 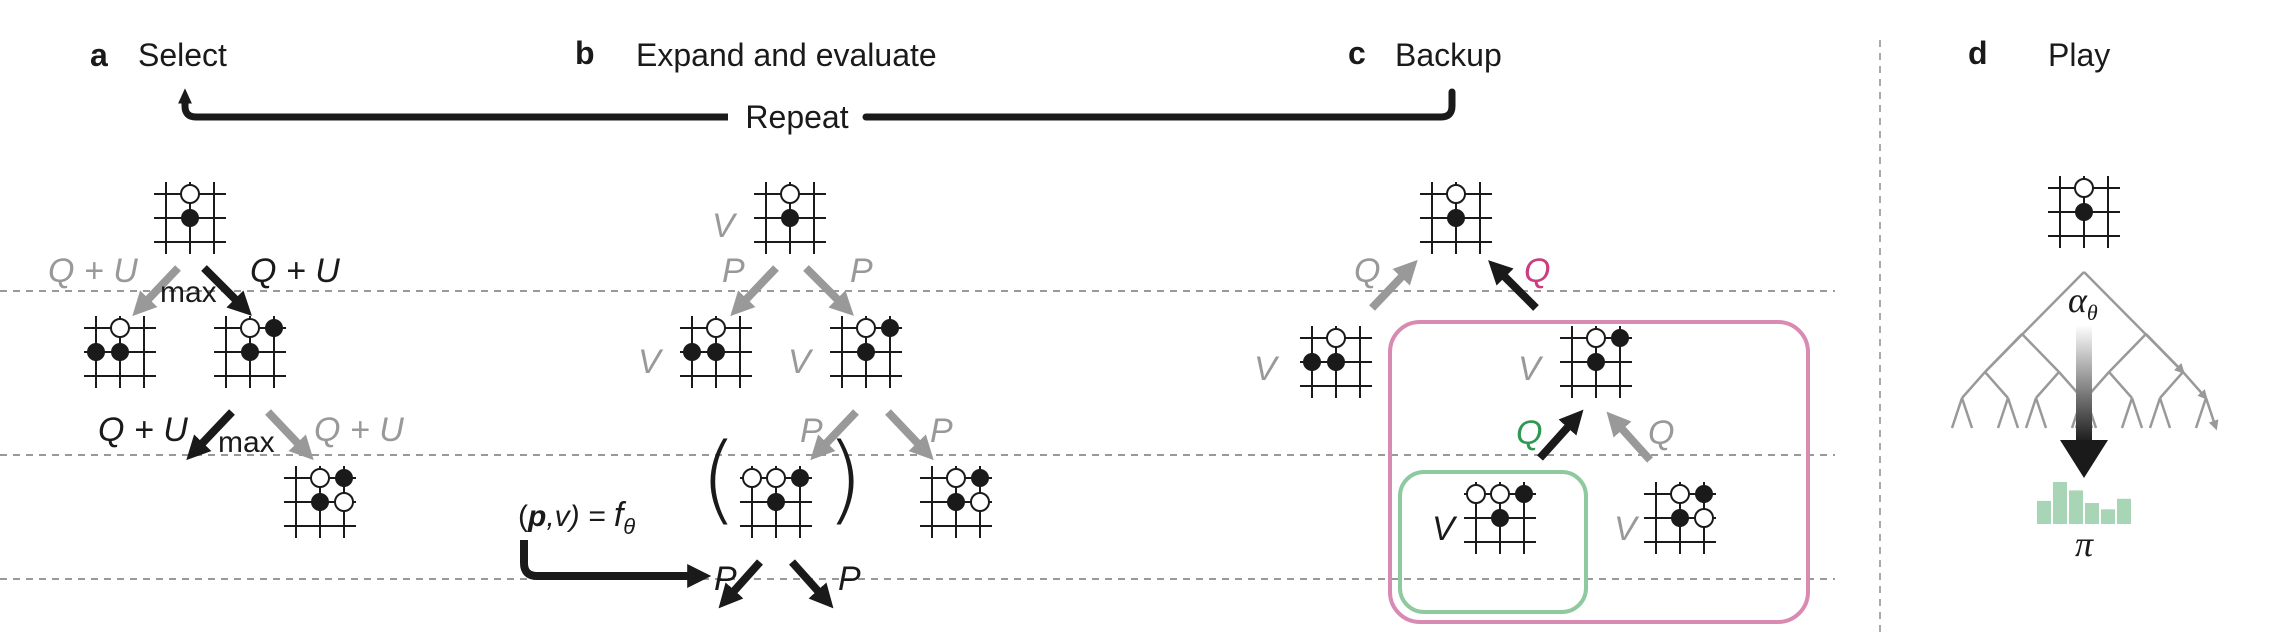 What do you see at coordinates (718, 479) in the screenshot?
I see `paren-left: (` at bounding box center [718, 479].